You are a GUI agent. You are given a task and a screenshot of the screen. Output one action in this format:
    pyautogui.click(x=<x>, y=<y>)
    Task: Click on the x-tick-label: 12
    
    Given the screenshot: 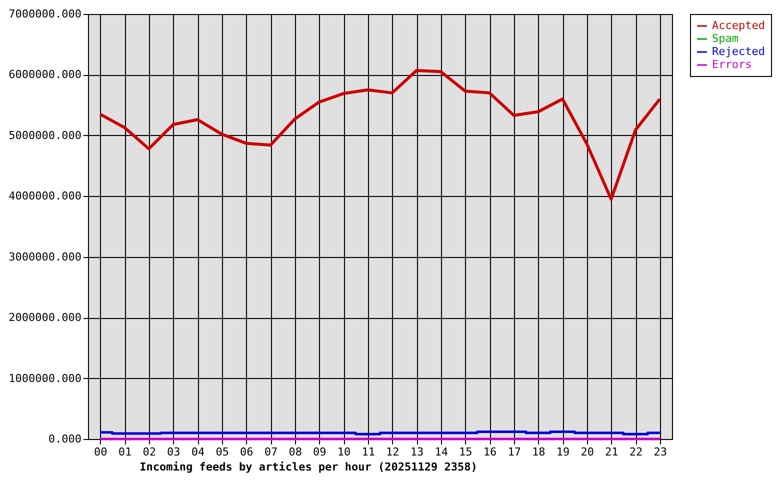 What is the action you would take?
    pyautogui.click(x=393, y=452)
    